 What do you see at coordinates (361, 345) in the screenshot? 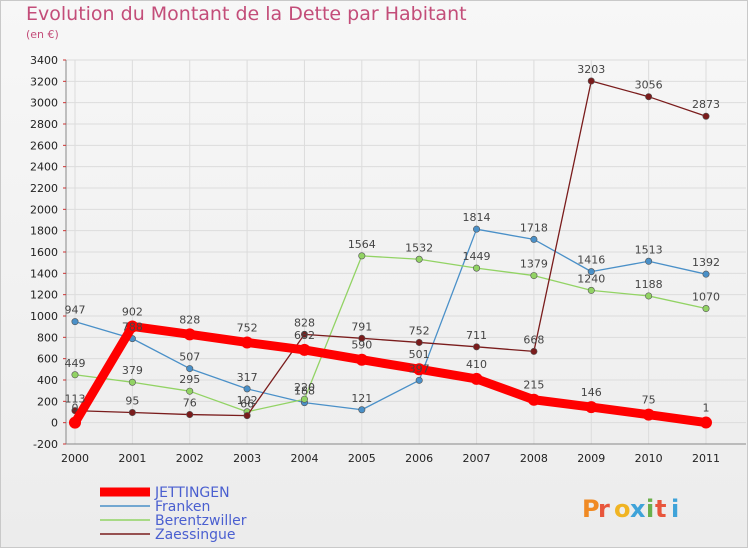
I see `data-label: 590` at bounding box center [361, 345].